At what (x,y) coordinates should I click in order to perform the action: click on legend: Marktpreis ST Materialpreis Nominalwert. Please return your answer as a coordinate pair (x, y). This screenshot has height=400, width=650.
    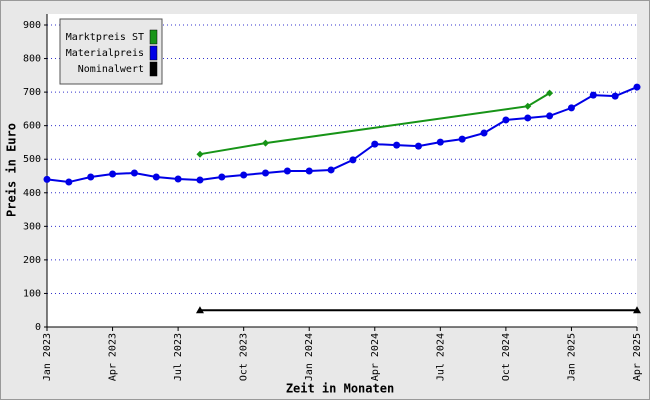
    Looking at the image, I should click on (111, 51).